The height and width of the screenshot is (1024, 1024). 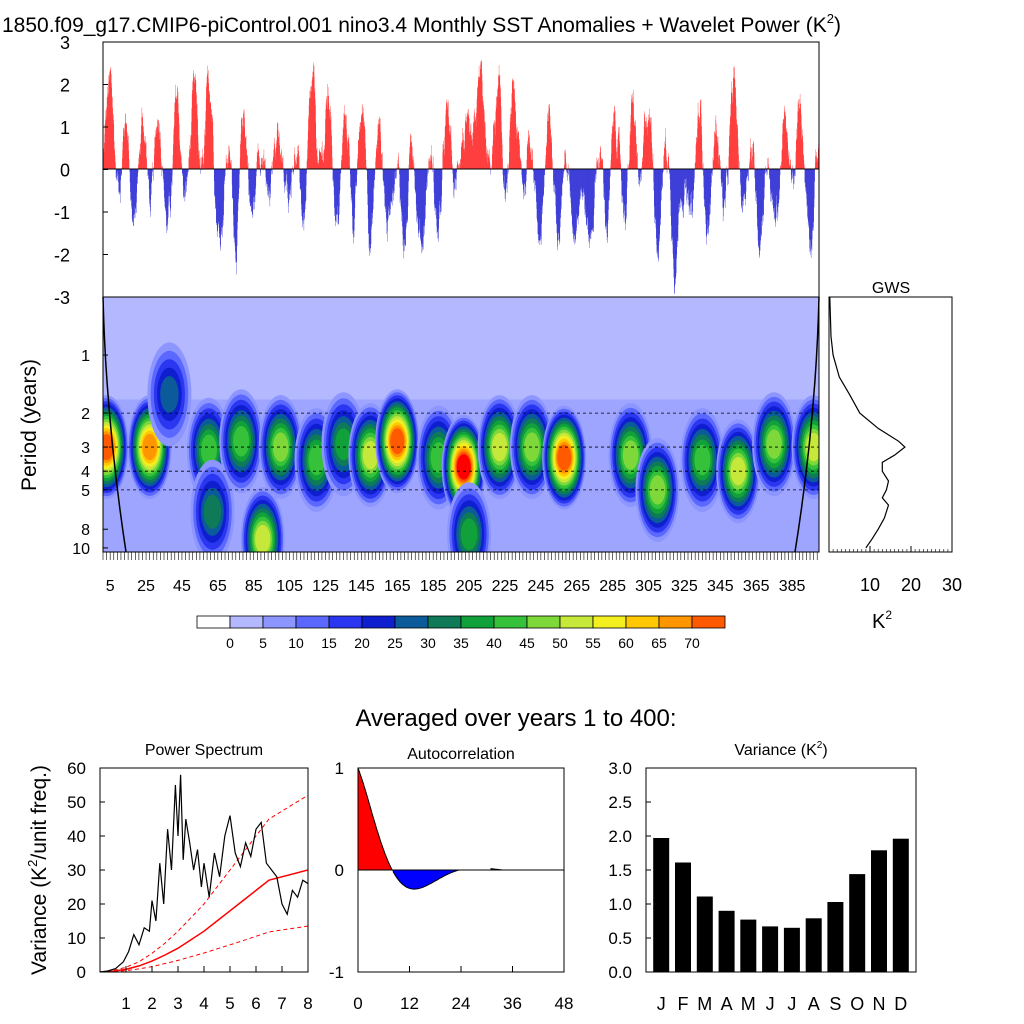 What do you see at coordinates (361, 586) in the screenshot?
I see `x-tick-label: 145` at bounding box center [361, 586].